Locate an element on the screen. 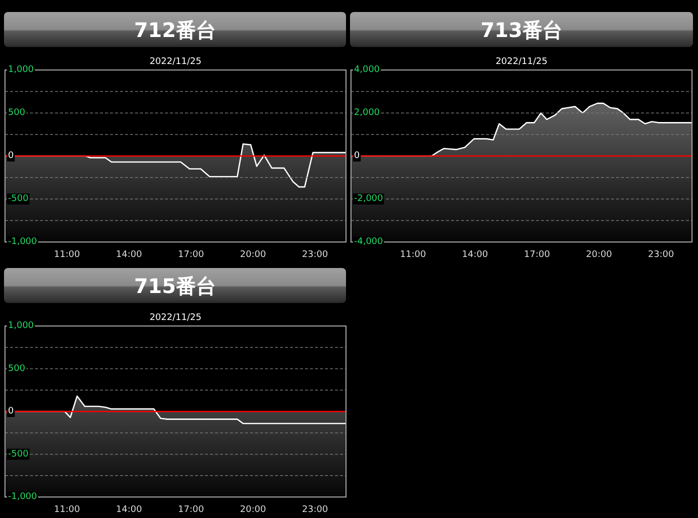 The image size is (698, 518). y-tick-label: 2,000 is located at coordinates (367, 113).